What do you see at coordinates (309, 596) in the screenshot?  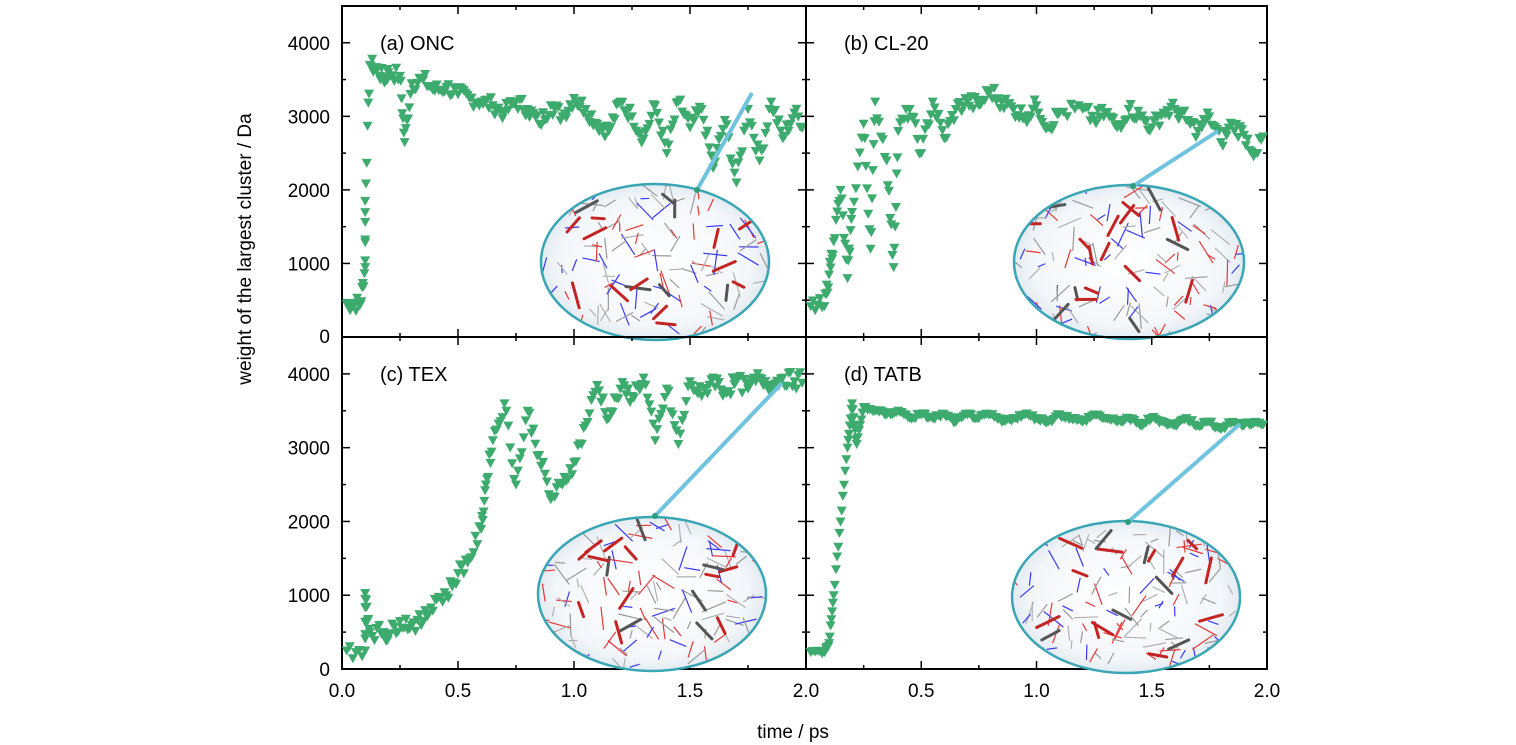 I see `y-tick-label: 1000` at bounding box center [309, 596].